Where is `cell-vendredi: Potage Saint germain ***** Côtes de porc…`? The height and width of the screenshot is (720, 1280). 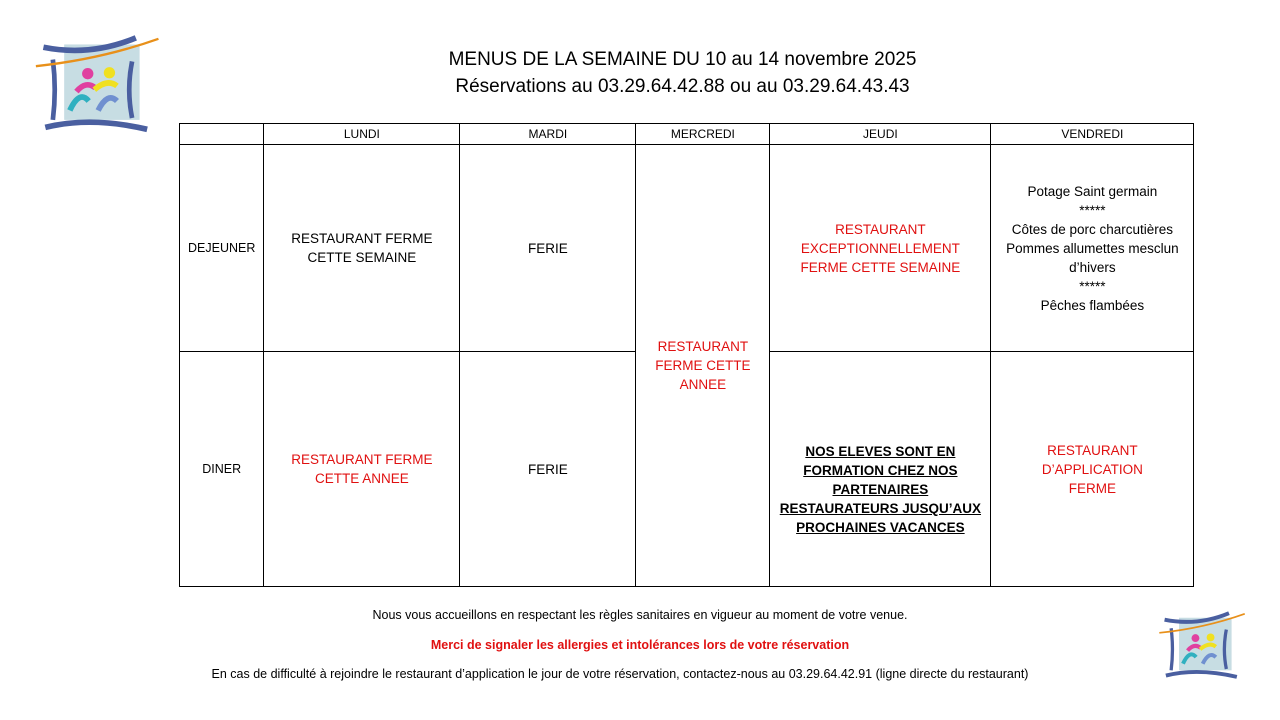 cell-vendredi: Potage Saint germain ***** Côtes de porc… is located at coordinates (1092, 248).